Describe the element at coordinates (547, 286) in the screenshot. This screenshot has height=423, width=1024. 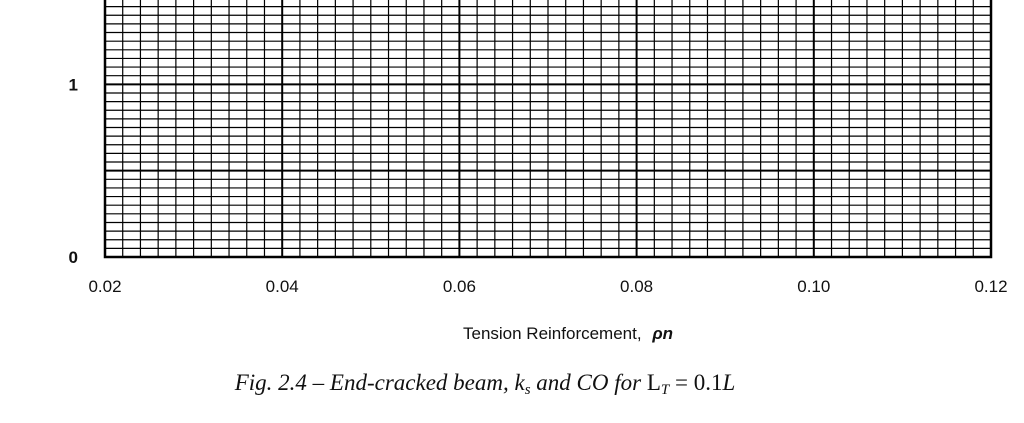
I see `x-tick-labels: 0.02 0.04 0.06 0.08 0.10 0.12` at that location.